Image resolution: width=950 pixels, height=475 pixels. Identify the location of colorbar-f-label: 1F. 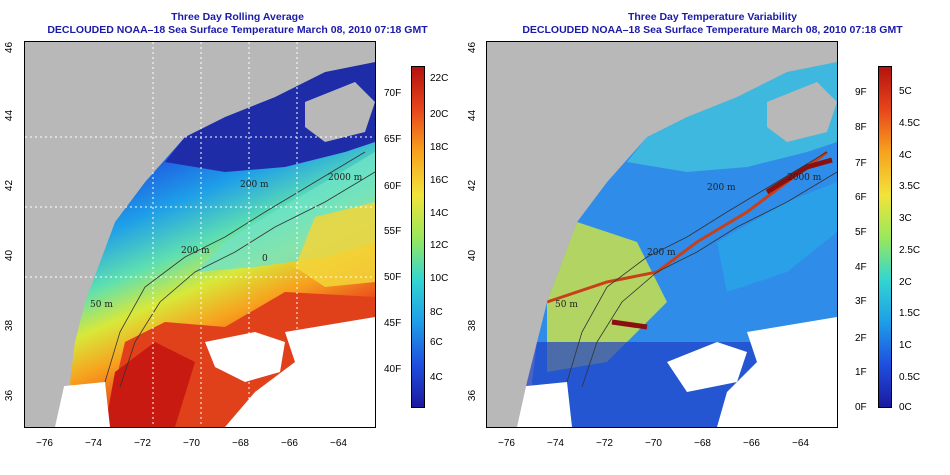
(861, 372).